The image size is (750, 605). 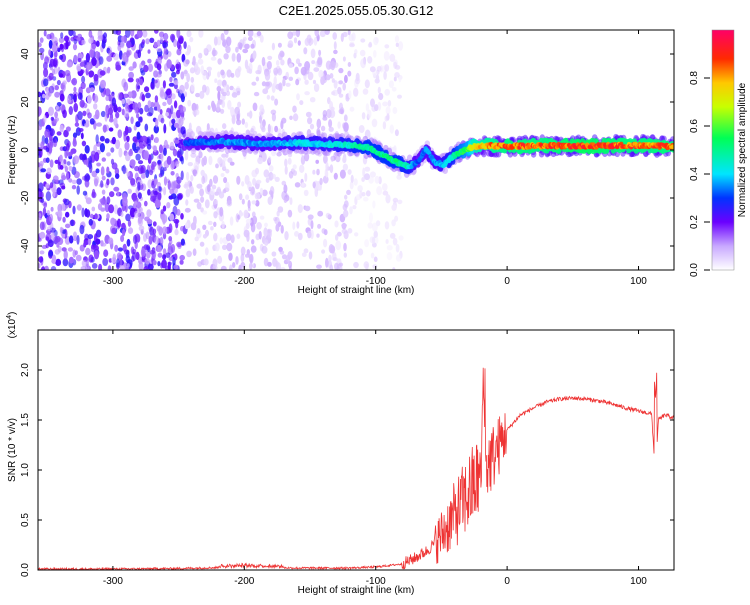 What do you see at coordinates (25, 197) in the screenshot?
I see `y-tick-label: -20` at bounding box center [25, 197].